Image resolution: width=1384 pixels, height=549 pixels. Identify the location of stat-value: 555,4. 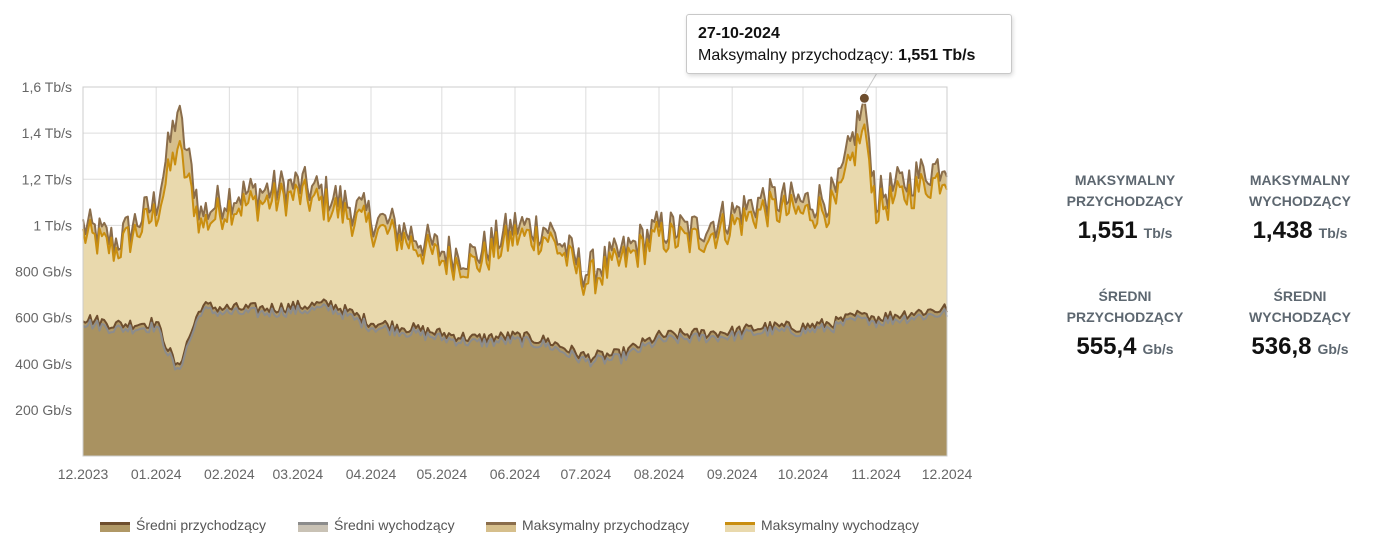
(1106, 346).